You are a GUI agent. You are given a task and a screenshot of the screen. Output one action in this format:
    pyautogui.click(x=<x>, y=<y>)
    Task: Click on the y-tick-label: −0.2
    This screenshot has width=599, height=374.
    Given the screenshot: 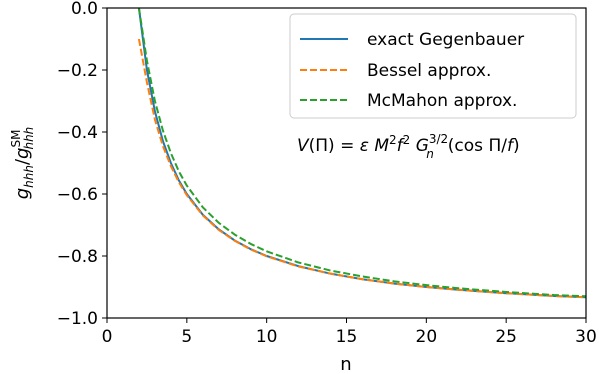 What is the action you would take?
    pyautogui.click(x=77, y=71)
    